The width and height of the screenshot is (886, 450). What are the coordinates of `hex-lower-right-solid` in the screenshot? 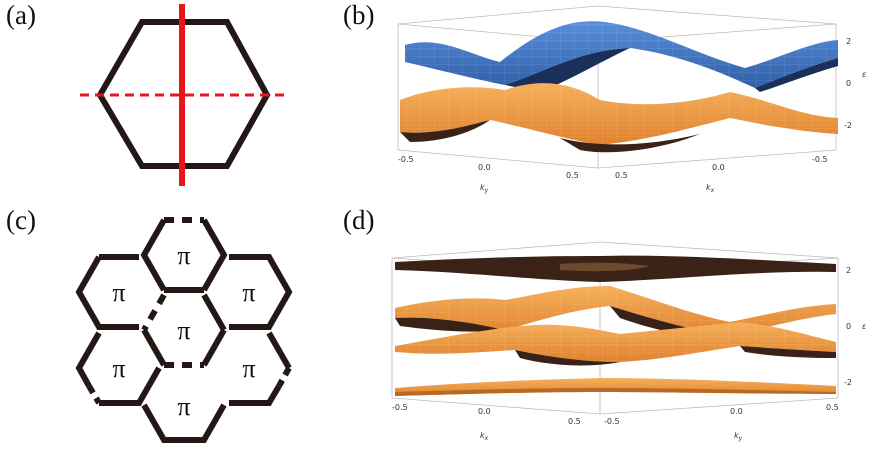 It's located at (260, 368).